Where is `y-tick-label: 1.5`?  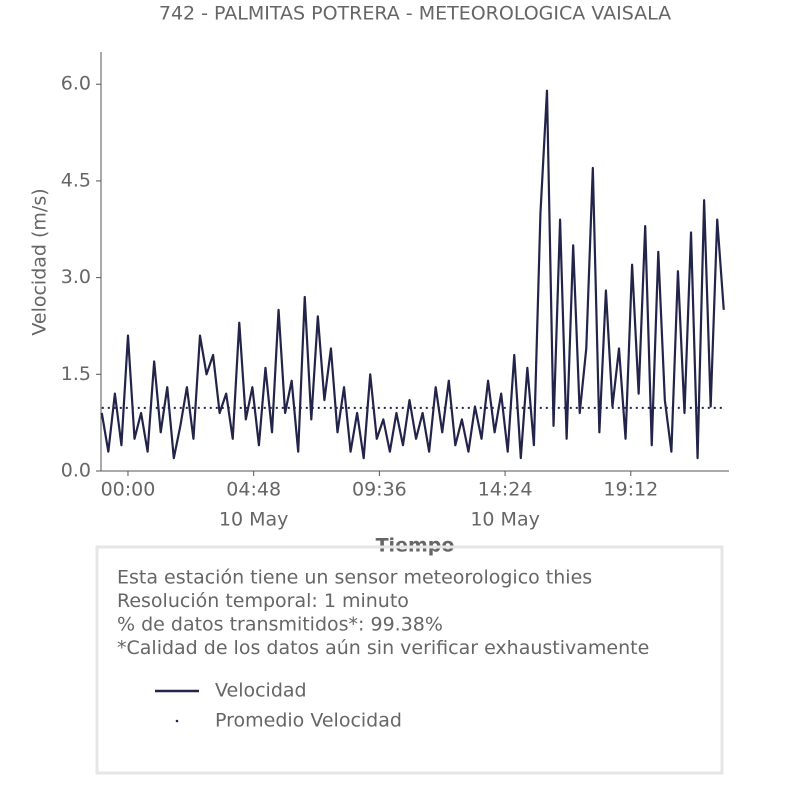
y-tick-label: 1.5 is located at coordinates (76, 374).